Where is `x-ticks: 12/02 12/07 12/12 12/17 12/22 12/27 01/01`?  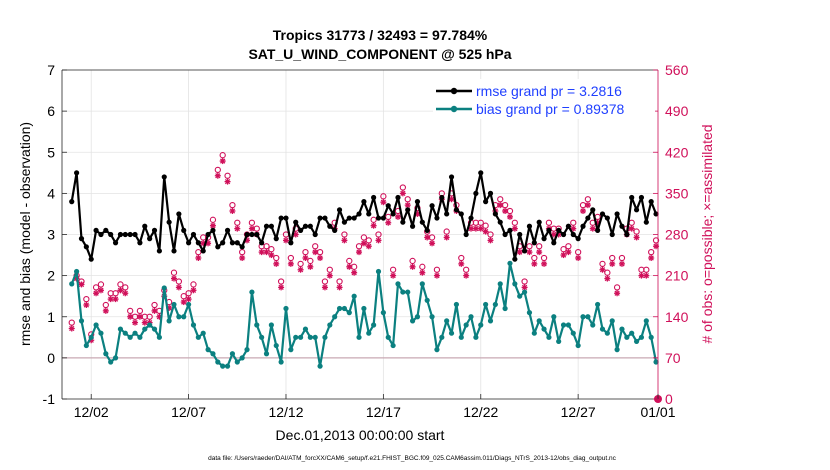
x-ticks: 12/02 12/07 12/12 12/17 12/22 12/27 01/01 is located at coordinates (375, 407).